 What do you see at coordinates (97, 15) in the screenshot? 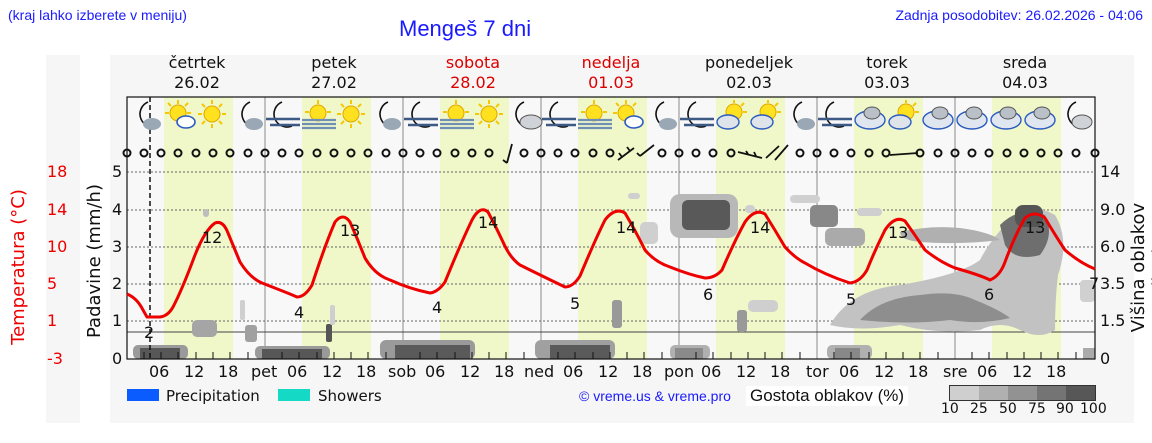
I see `menu-hint: (kraj lahko izberete v meniju)` at bounding box center [97, 15].